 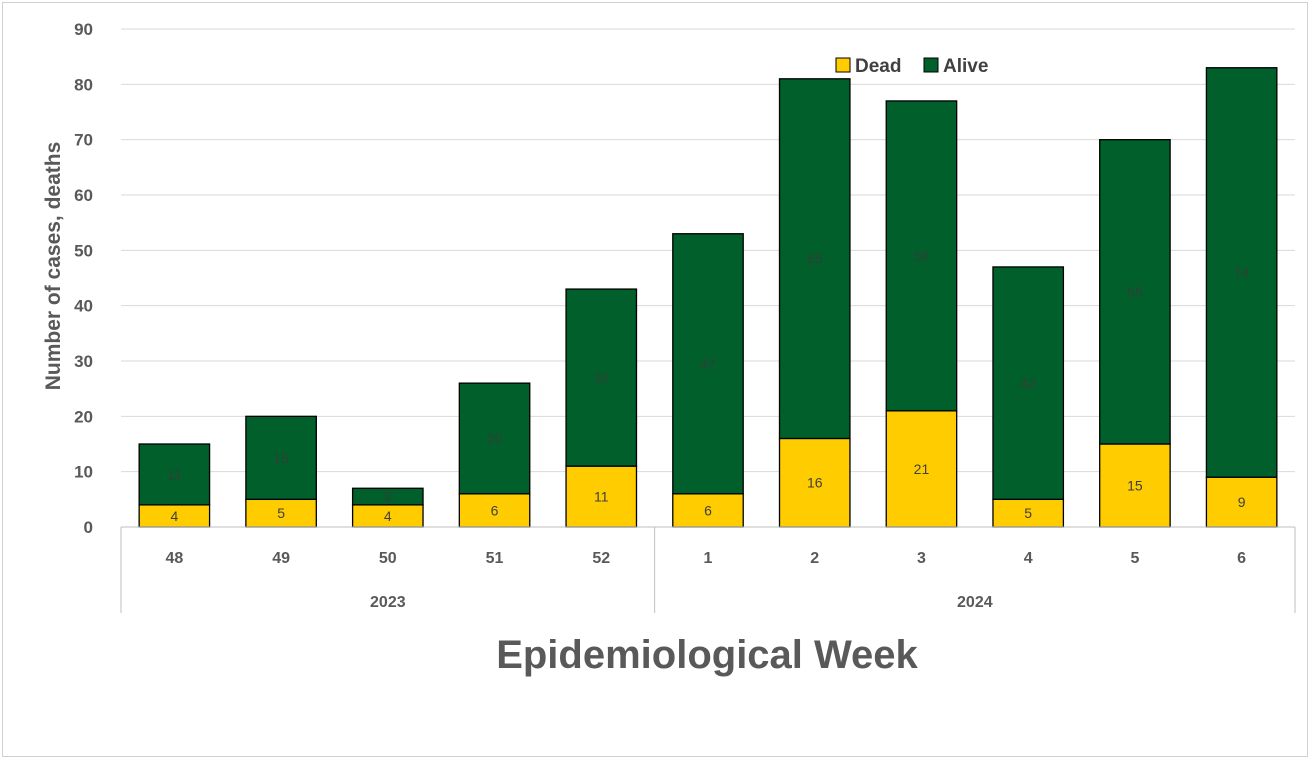 What do you see at coordinates (495, 558) in the screenshot?
I see `x-tick-label: 51` at bounding box center [495, 558].